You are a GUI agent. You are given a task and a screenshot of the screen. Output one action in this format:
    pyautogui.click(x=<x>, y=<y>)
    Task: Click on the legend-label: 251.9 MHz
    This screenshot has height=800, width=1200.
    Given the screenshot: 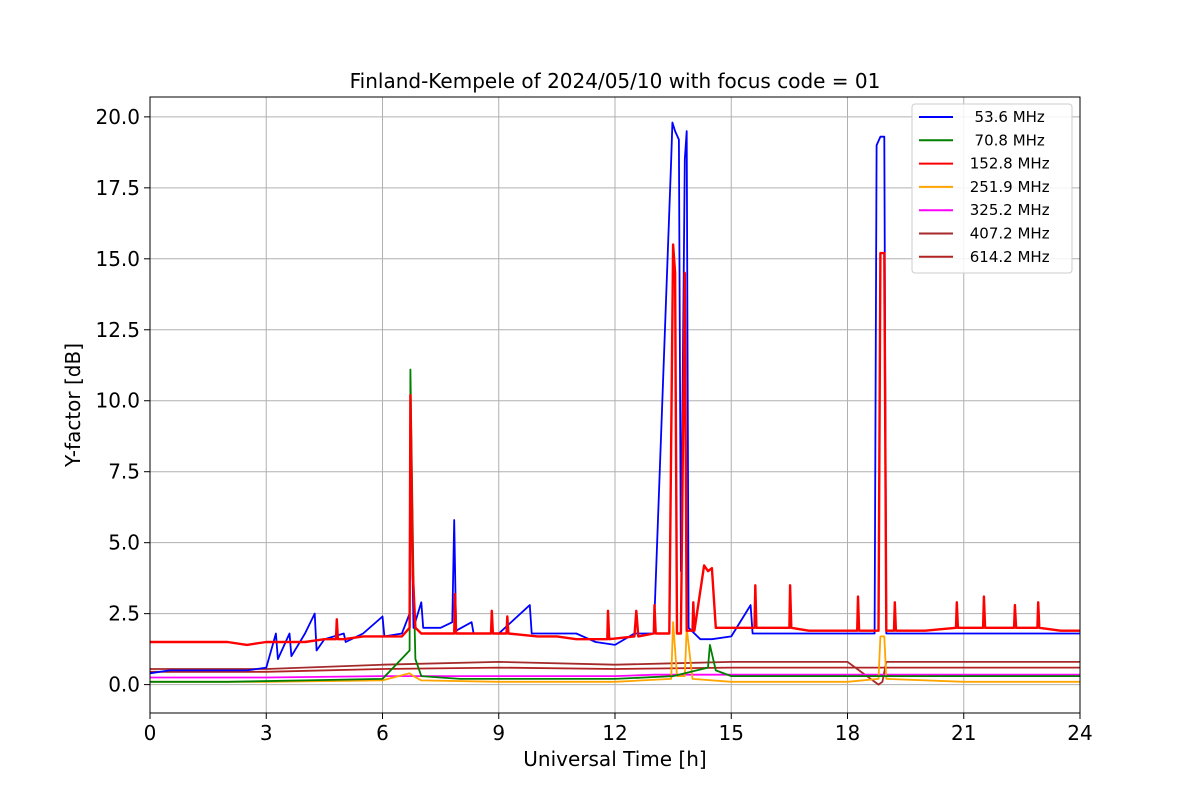 What is the action you would take?
    pyautogui.click(x=1007, y=187)
    